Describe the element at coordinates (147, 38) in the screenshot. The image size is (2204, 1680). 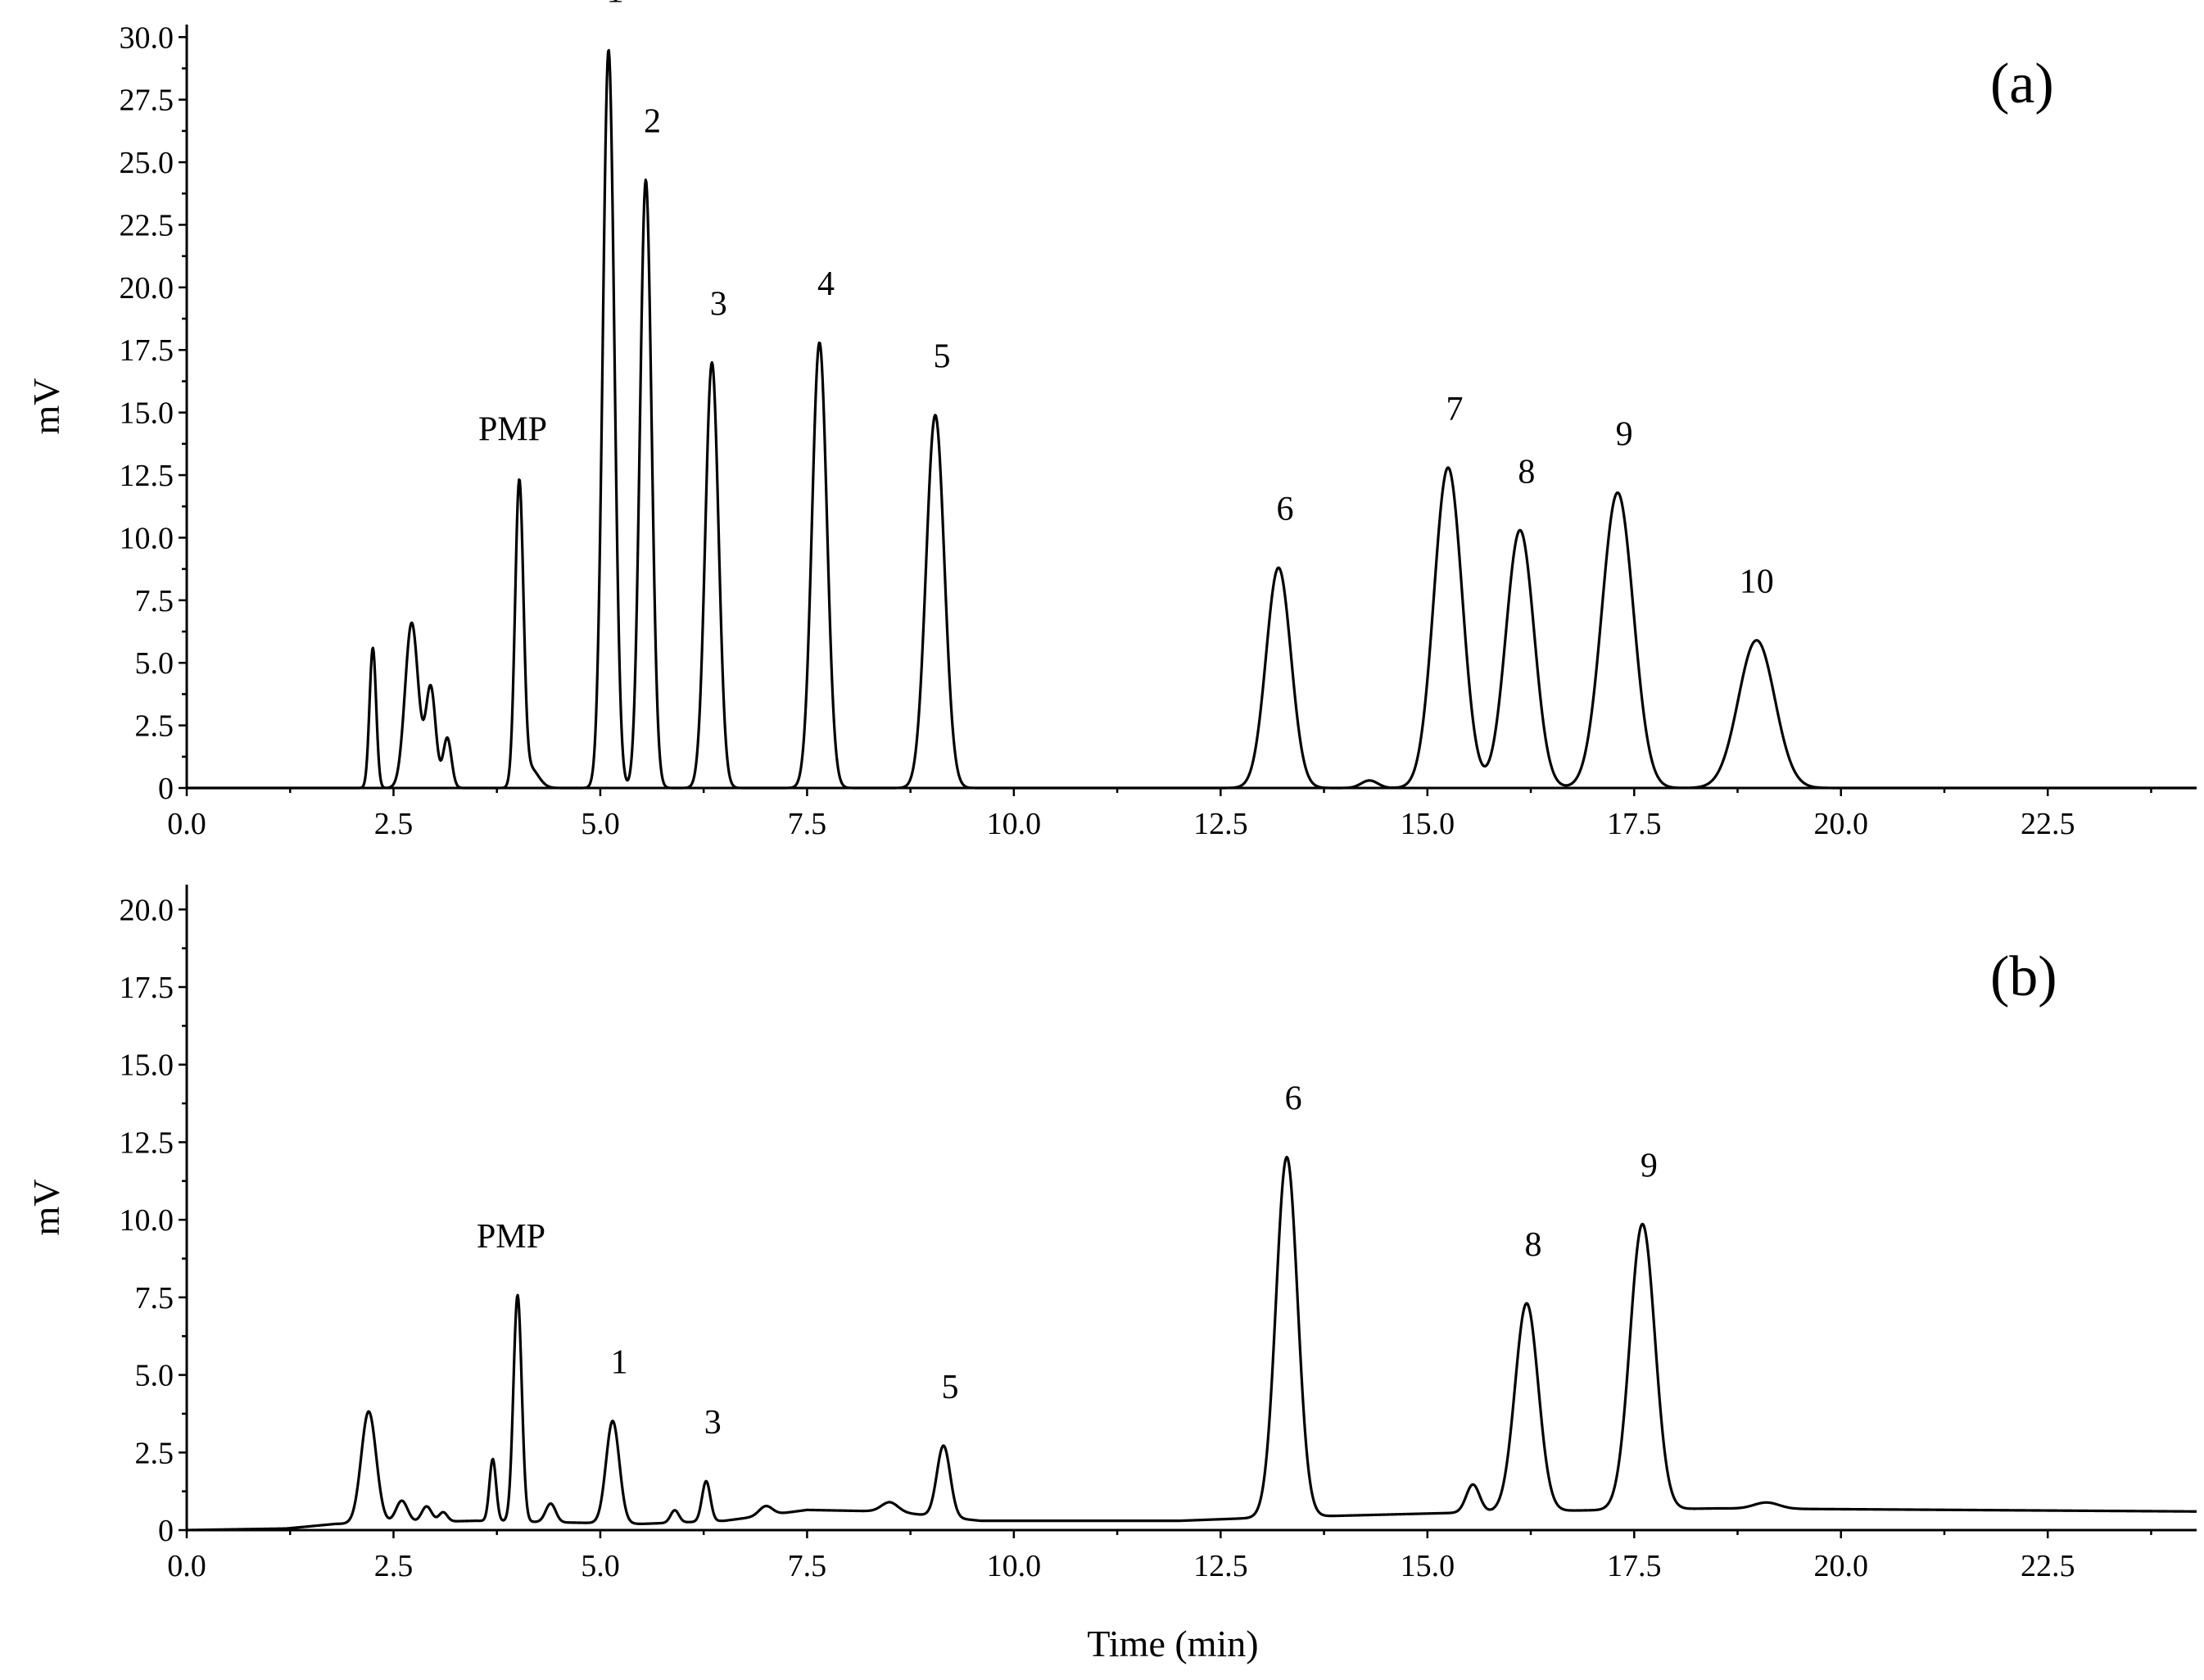
I see `y-tick-label: 30.0` at that location.